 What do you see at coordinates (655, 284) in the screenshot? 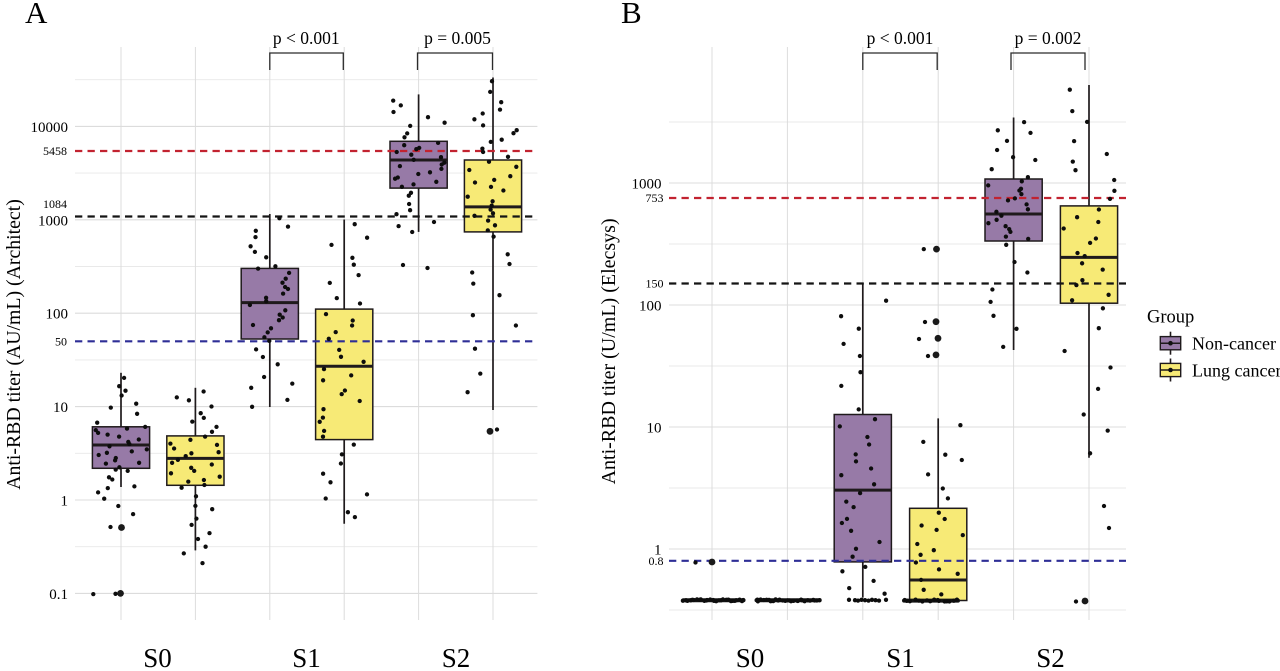
I see `svg-text: 150` at bounding box center [655, 284].